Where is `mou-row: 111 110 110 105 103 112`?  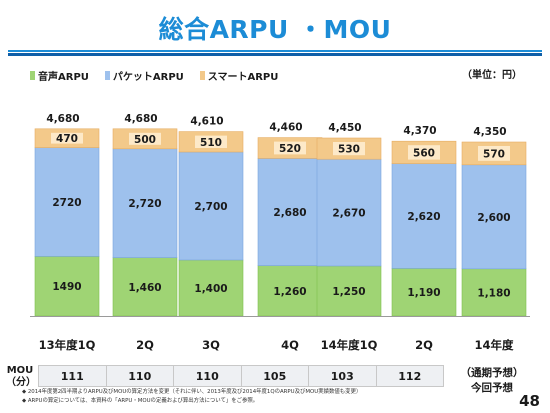
mou-row: 111 110 110 105 103 112 is located at coordinates (241, 376).